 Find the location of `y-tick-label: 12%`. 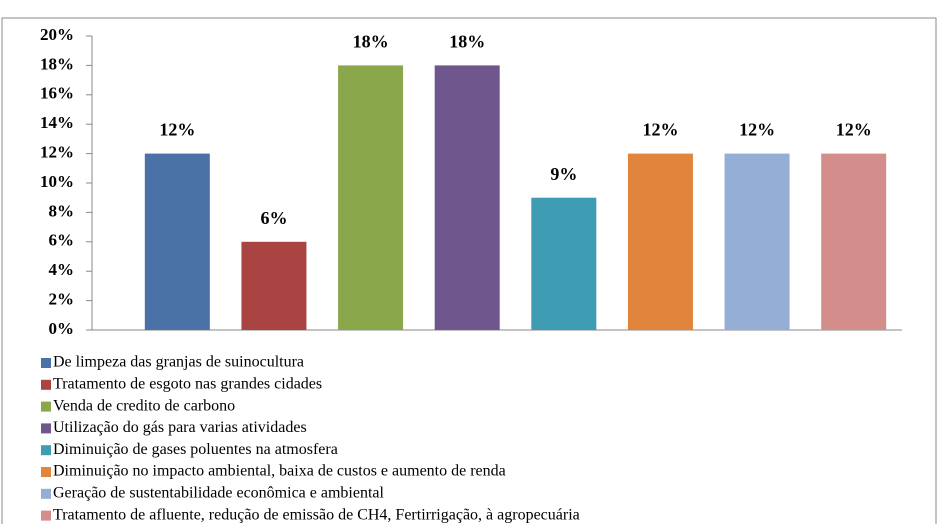

y-tick-label: 12% is located at coordinates (57, 152).